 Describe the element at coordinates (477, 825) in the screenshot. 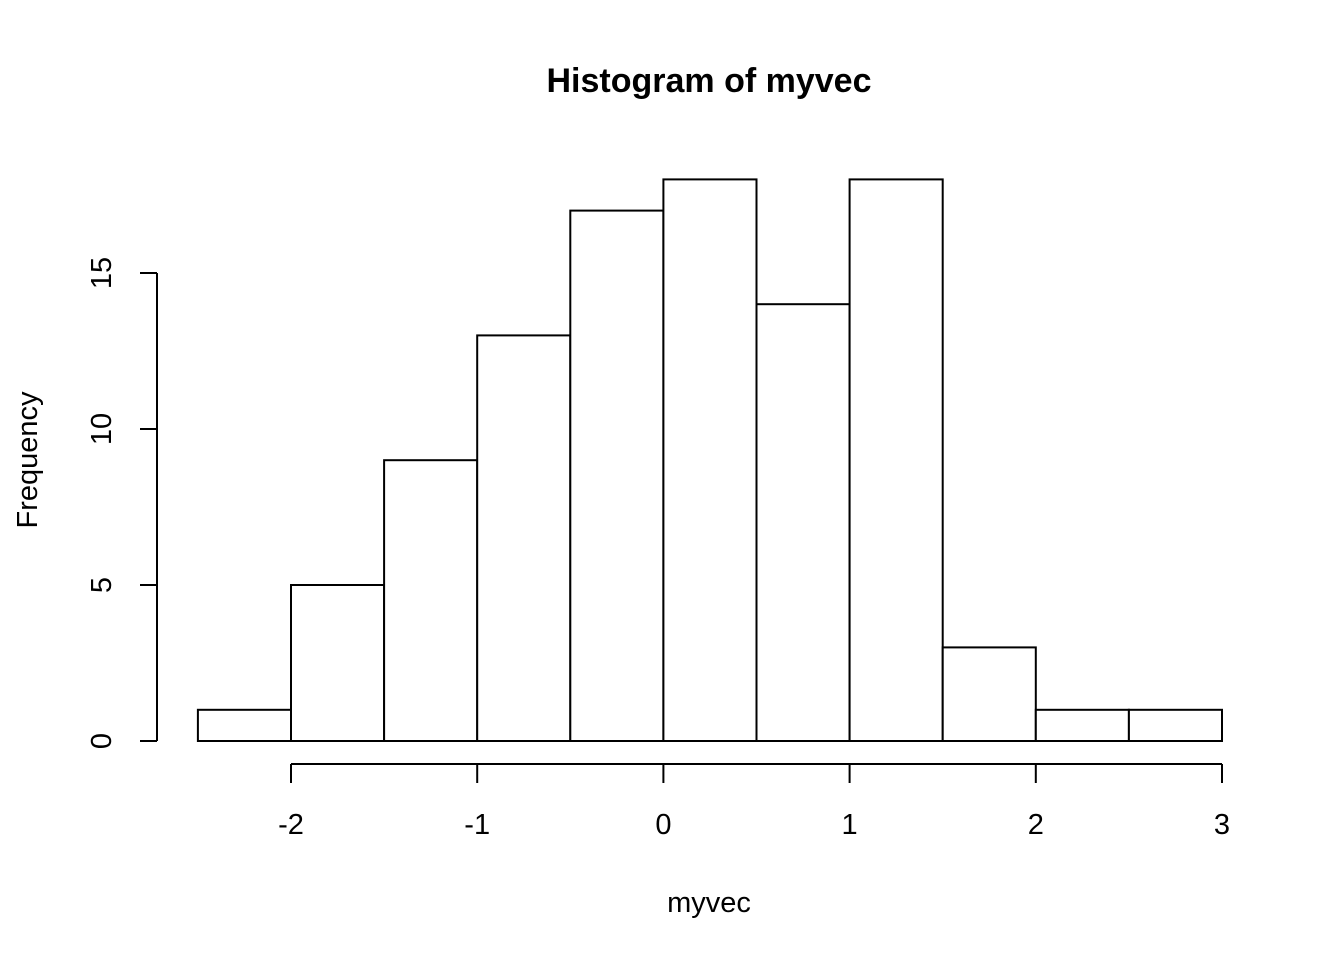

I see `x-tick-label: -1` at that location.